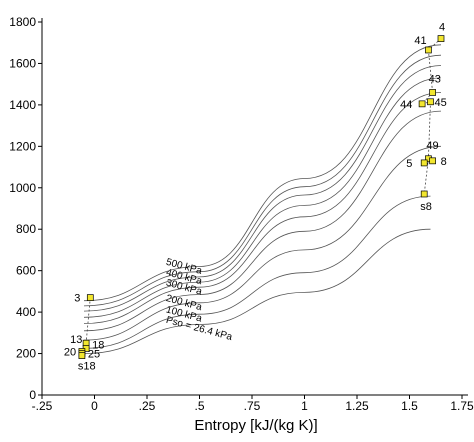 Image resolution: width=474 pixels, height=442 pixels. What do you see at coordinates (22, 22) in the screenshot?
I see `y-tick-label: 1800` at bounding box center [22, 22].